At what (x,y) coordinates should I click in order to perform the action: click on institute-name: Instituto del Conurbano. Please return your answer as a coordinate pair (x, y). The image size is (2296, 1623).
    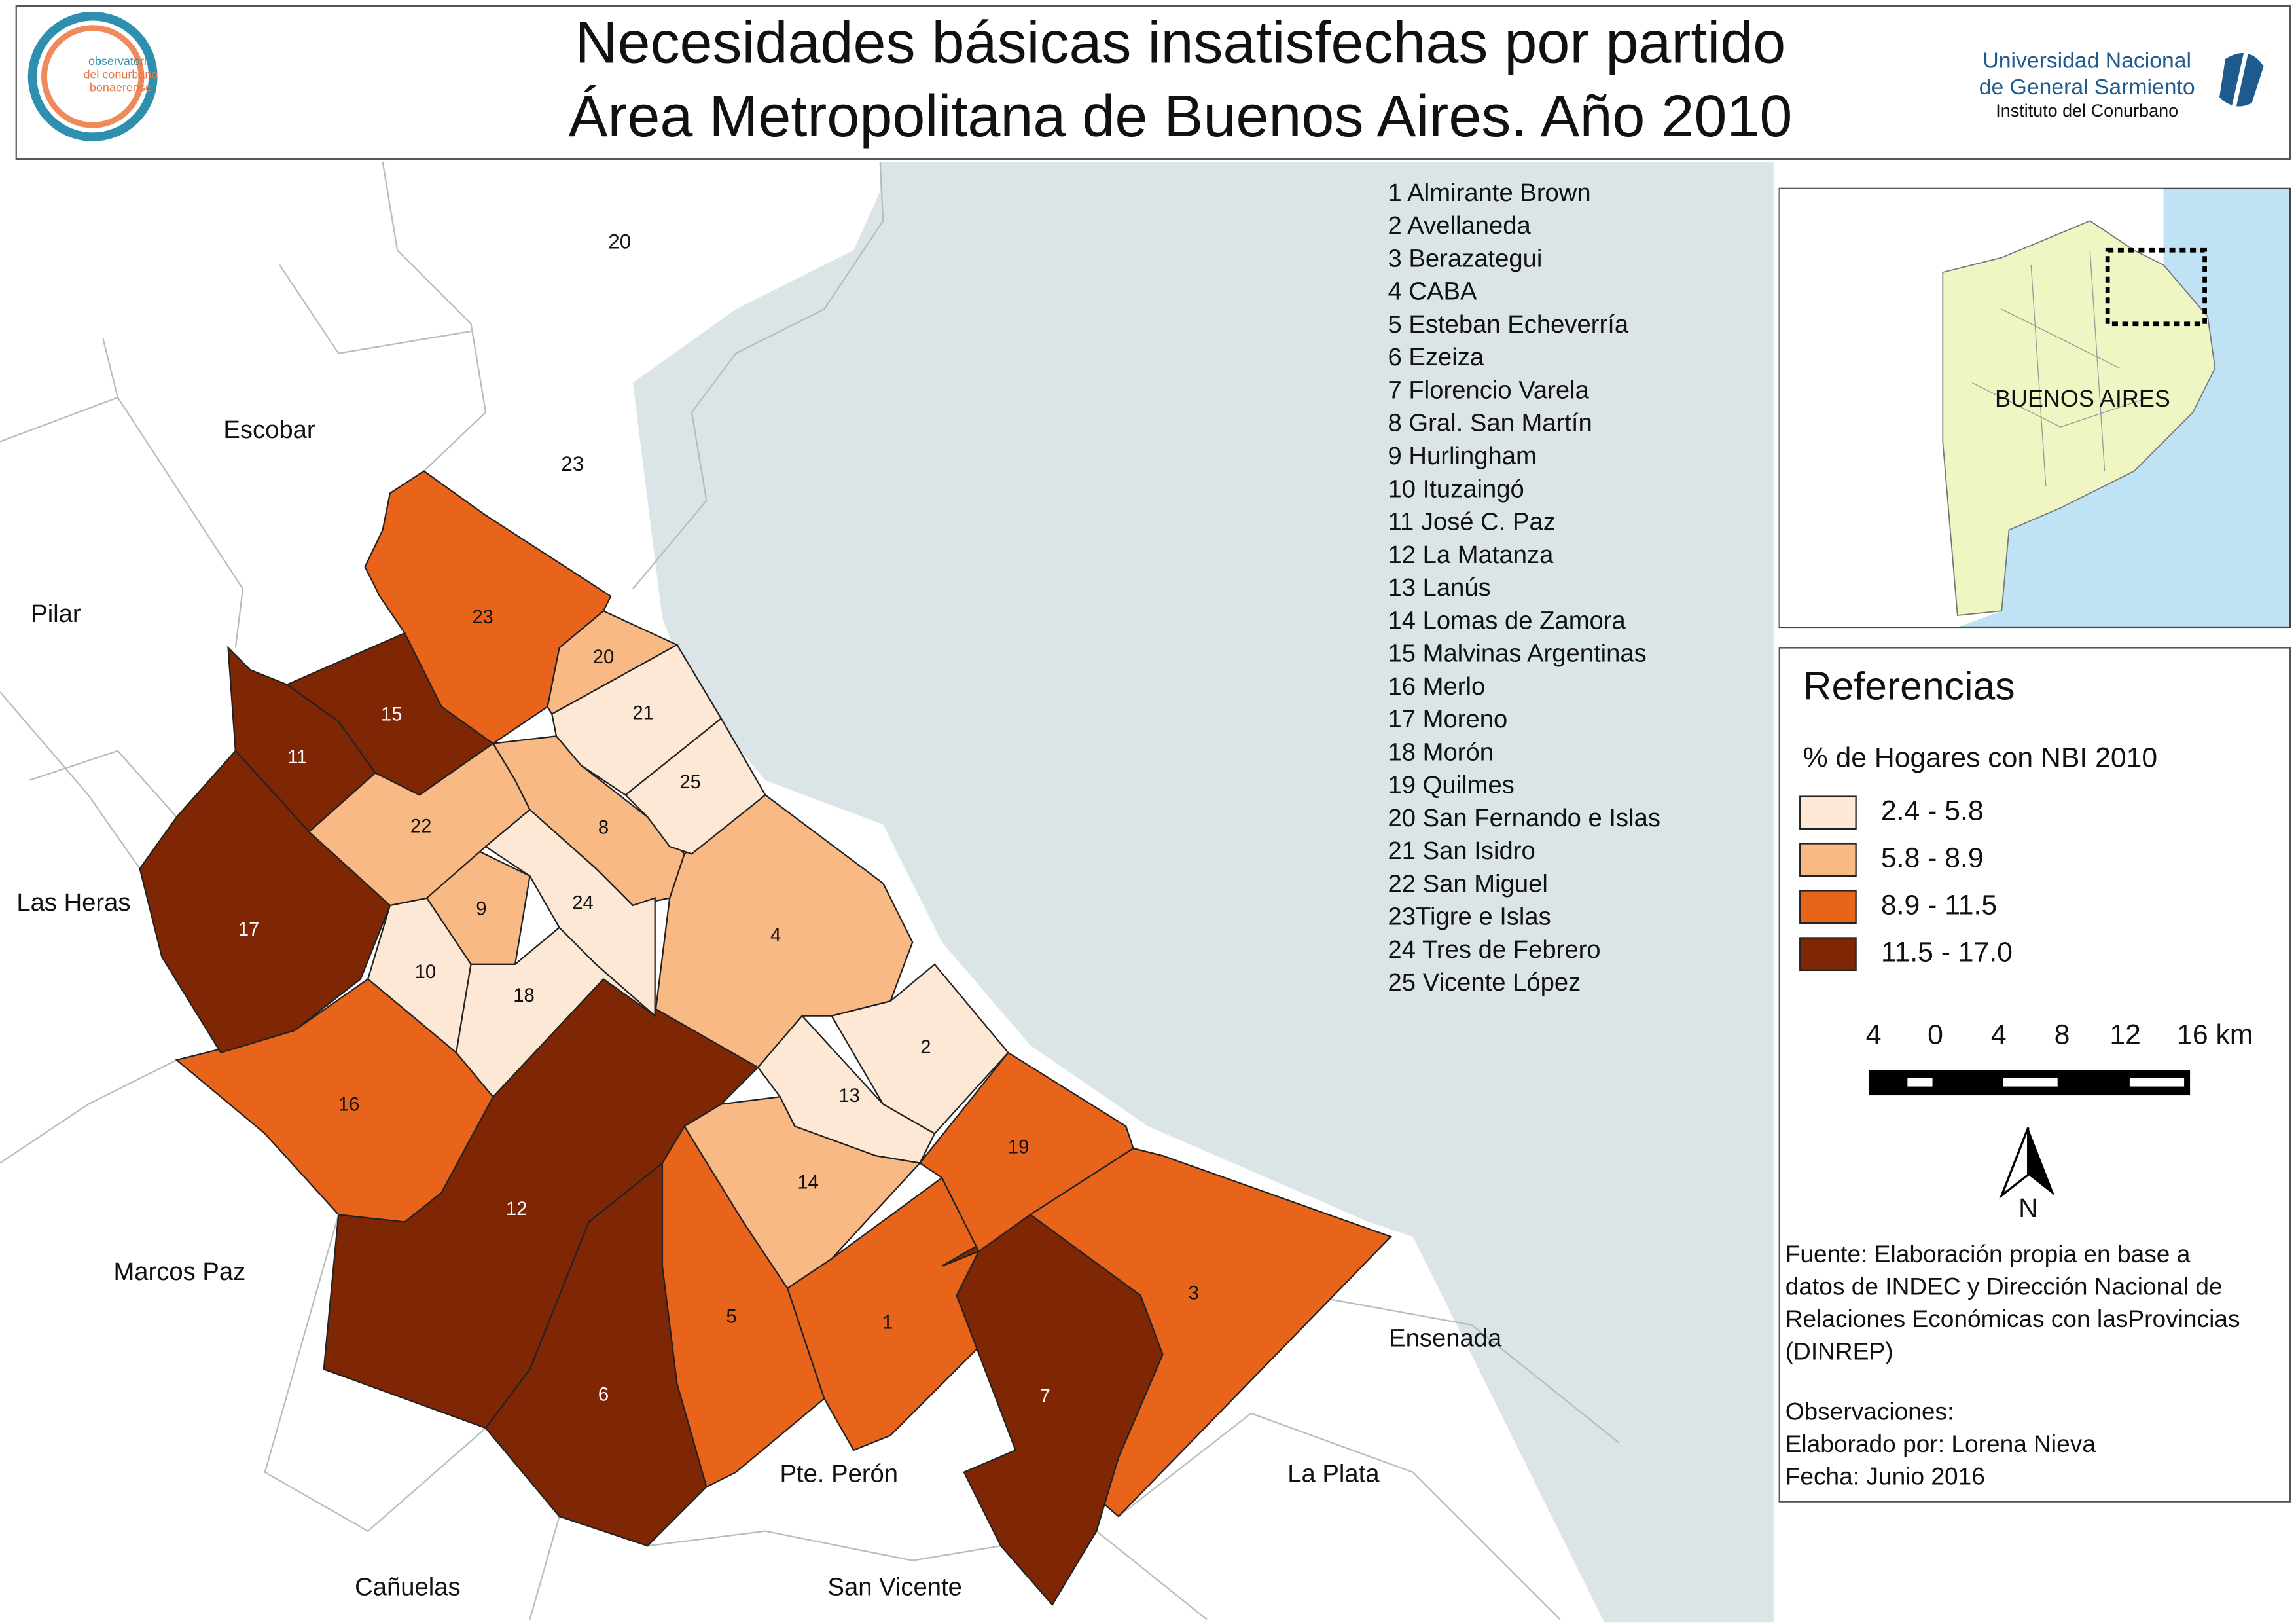
    Looking at the image, I should click on (2087, 110).